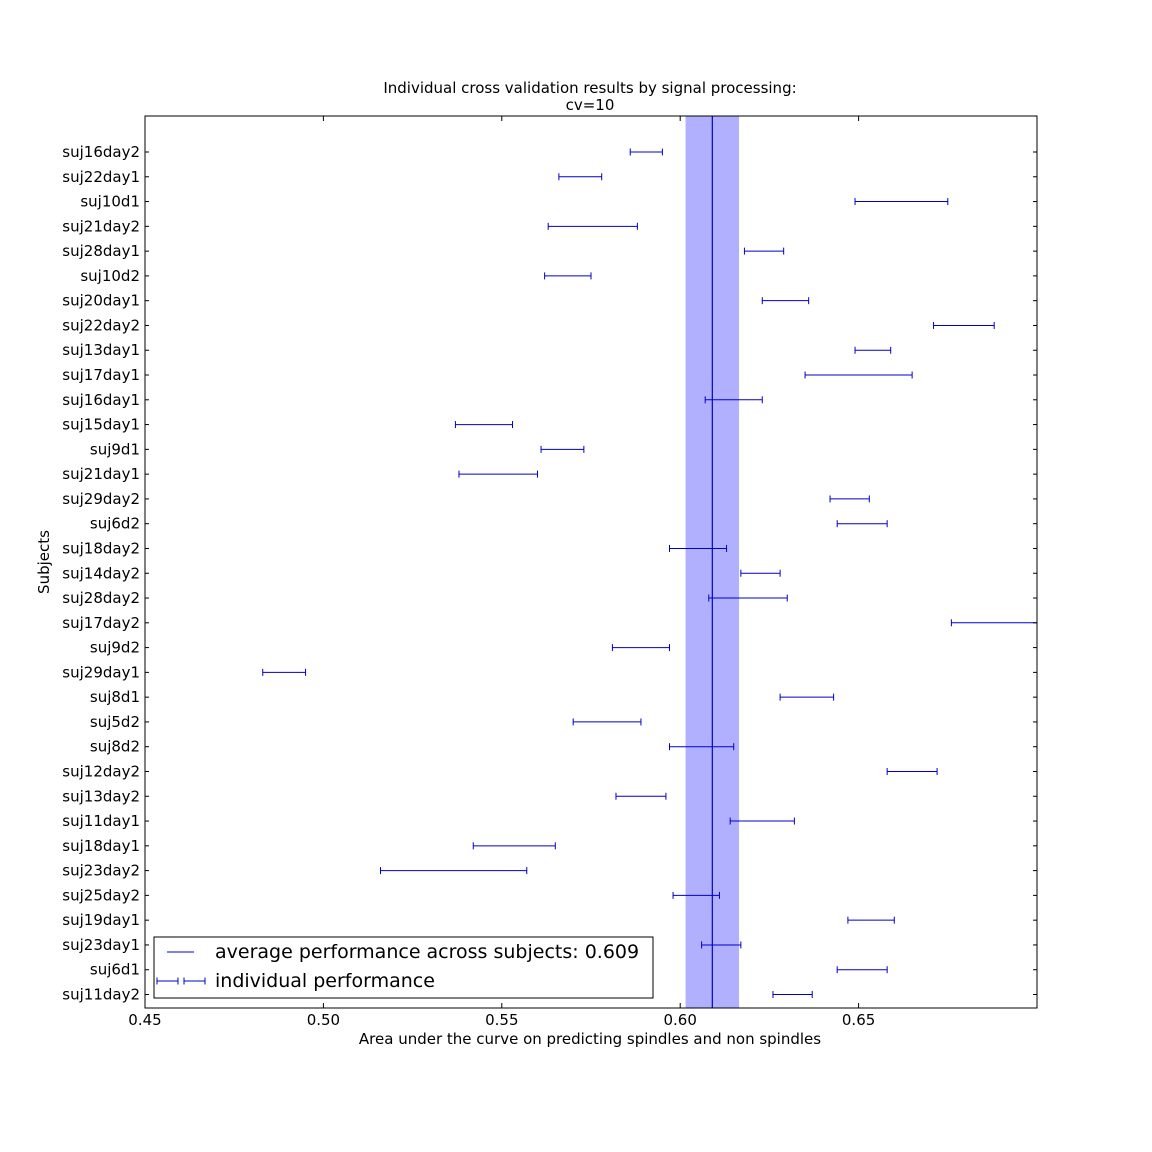 The height and width of the screenshot is (1152, 1152). Describe the element at coordinates (115, 747) in the screenshot. I see `y-tick-label-suj8d2: suj8d2` at that location.